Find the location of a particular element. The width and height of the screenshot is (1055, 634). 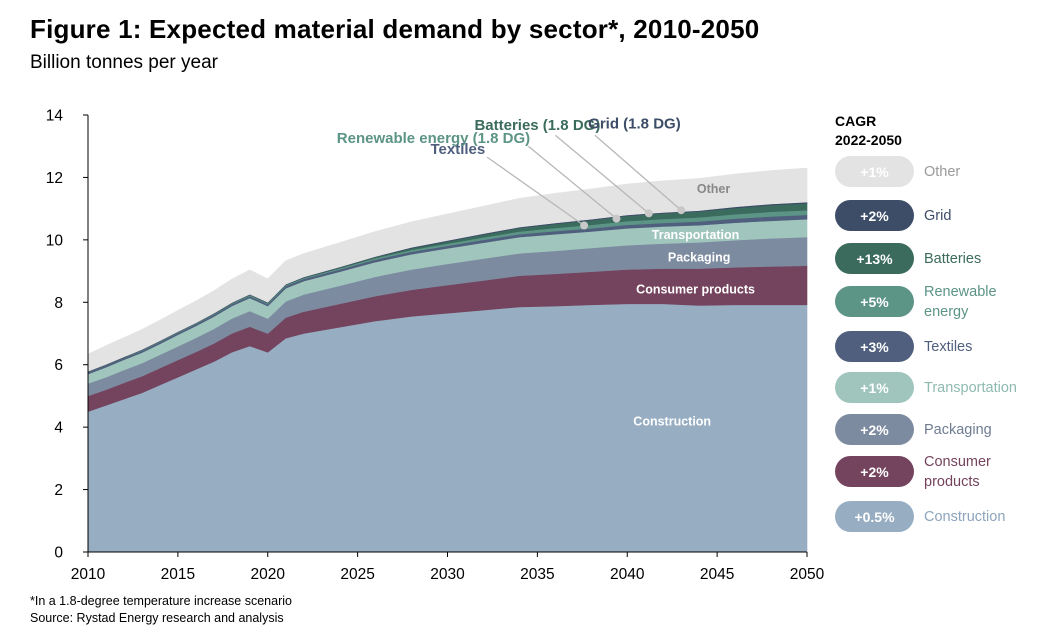

legend-item: +5% Renewable energy is located at coordinates (942, 302).